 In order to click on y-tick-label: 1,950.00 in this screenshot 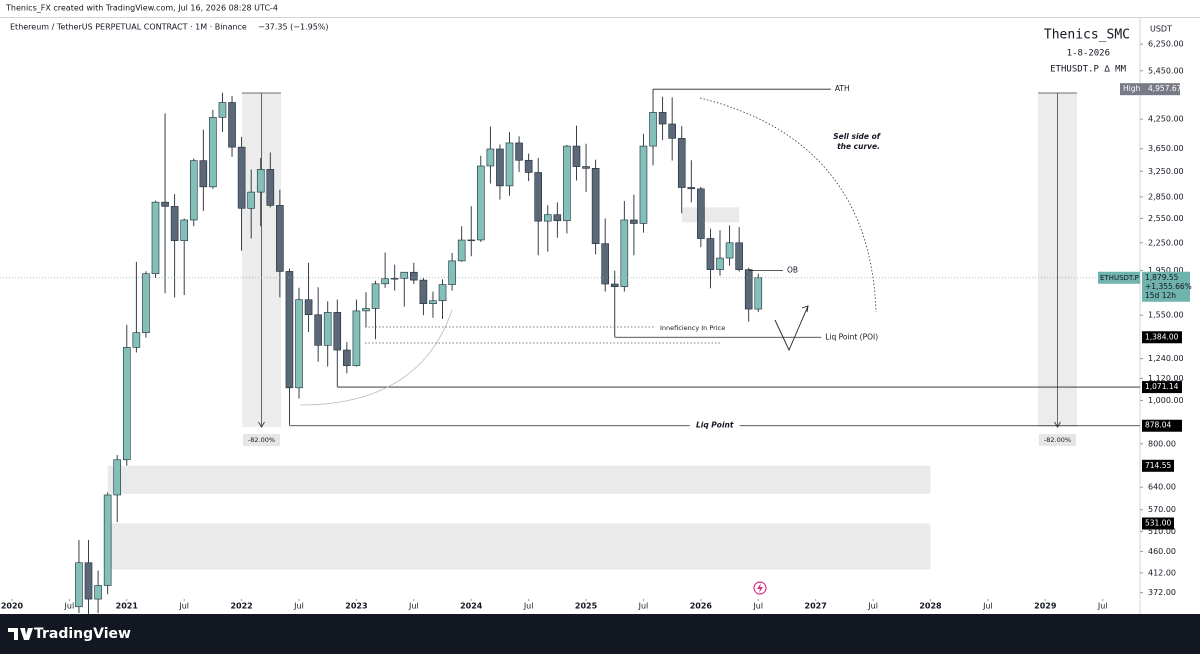, I will do `click(1166, 270)`.